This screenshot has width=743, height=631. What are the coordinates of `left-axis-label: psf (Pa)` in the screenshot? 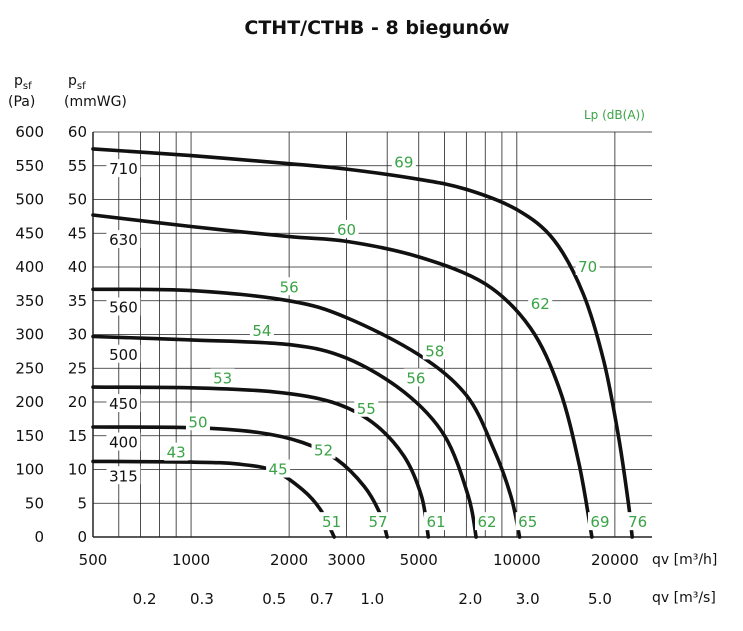 It's located at (21, 91).